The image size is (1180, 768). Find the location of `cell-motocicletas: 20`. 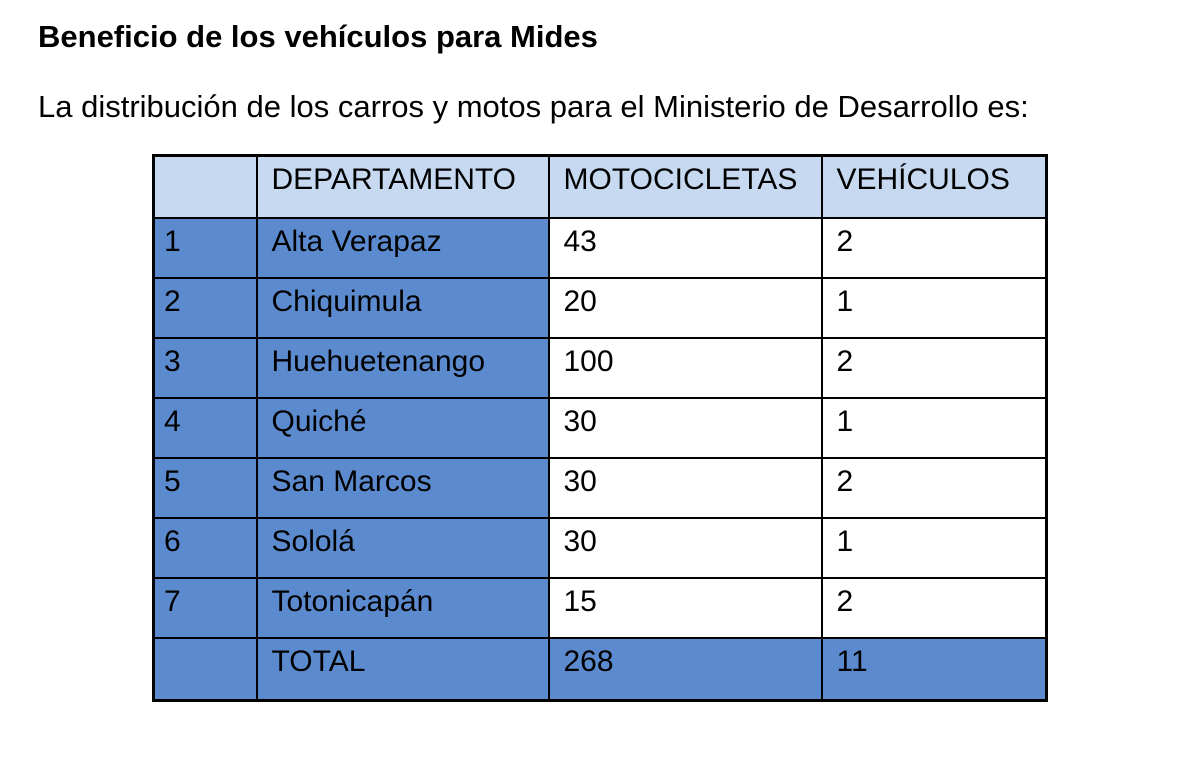

cell-motocicletas: 20 is located at coordinates (685, 307).